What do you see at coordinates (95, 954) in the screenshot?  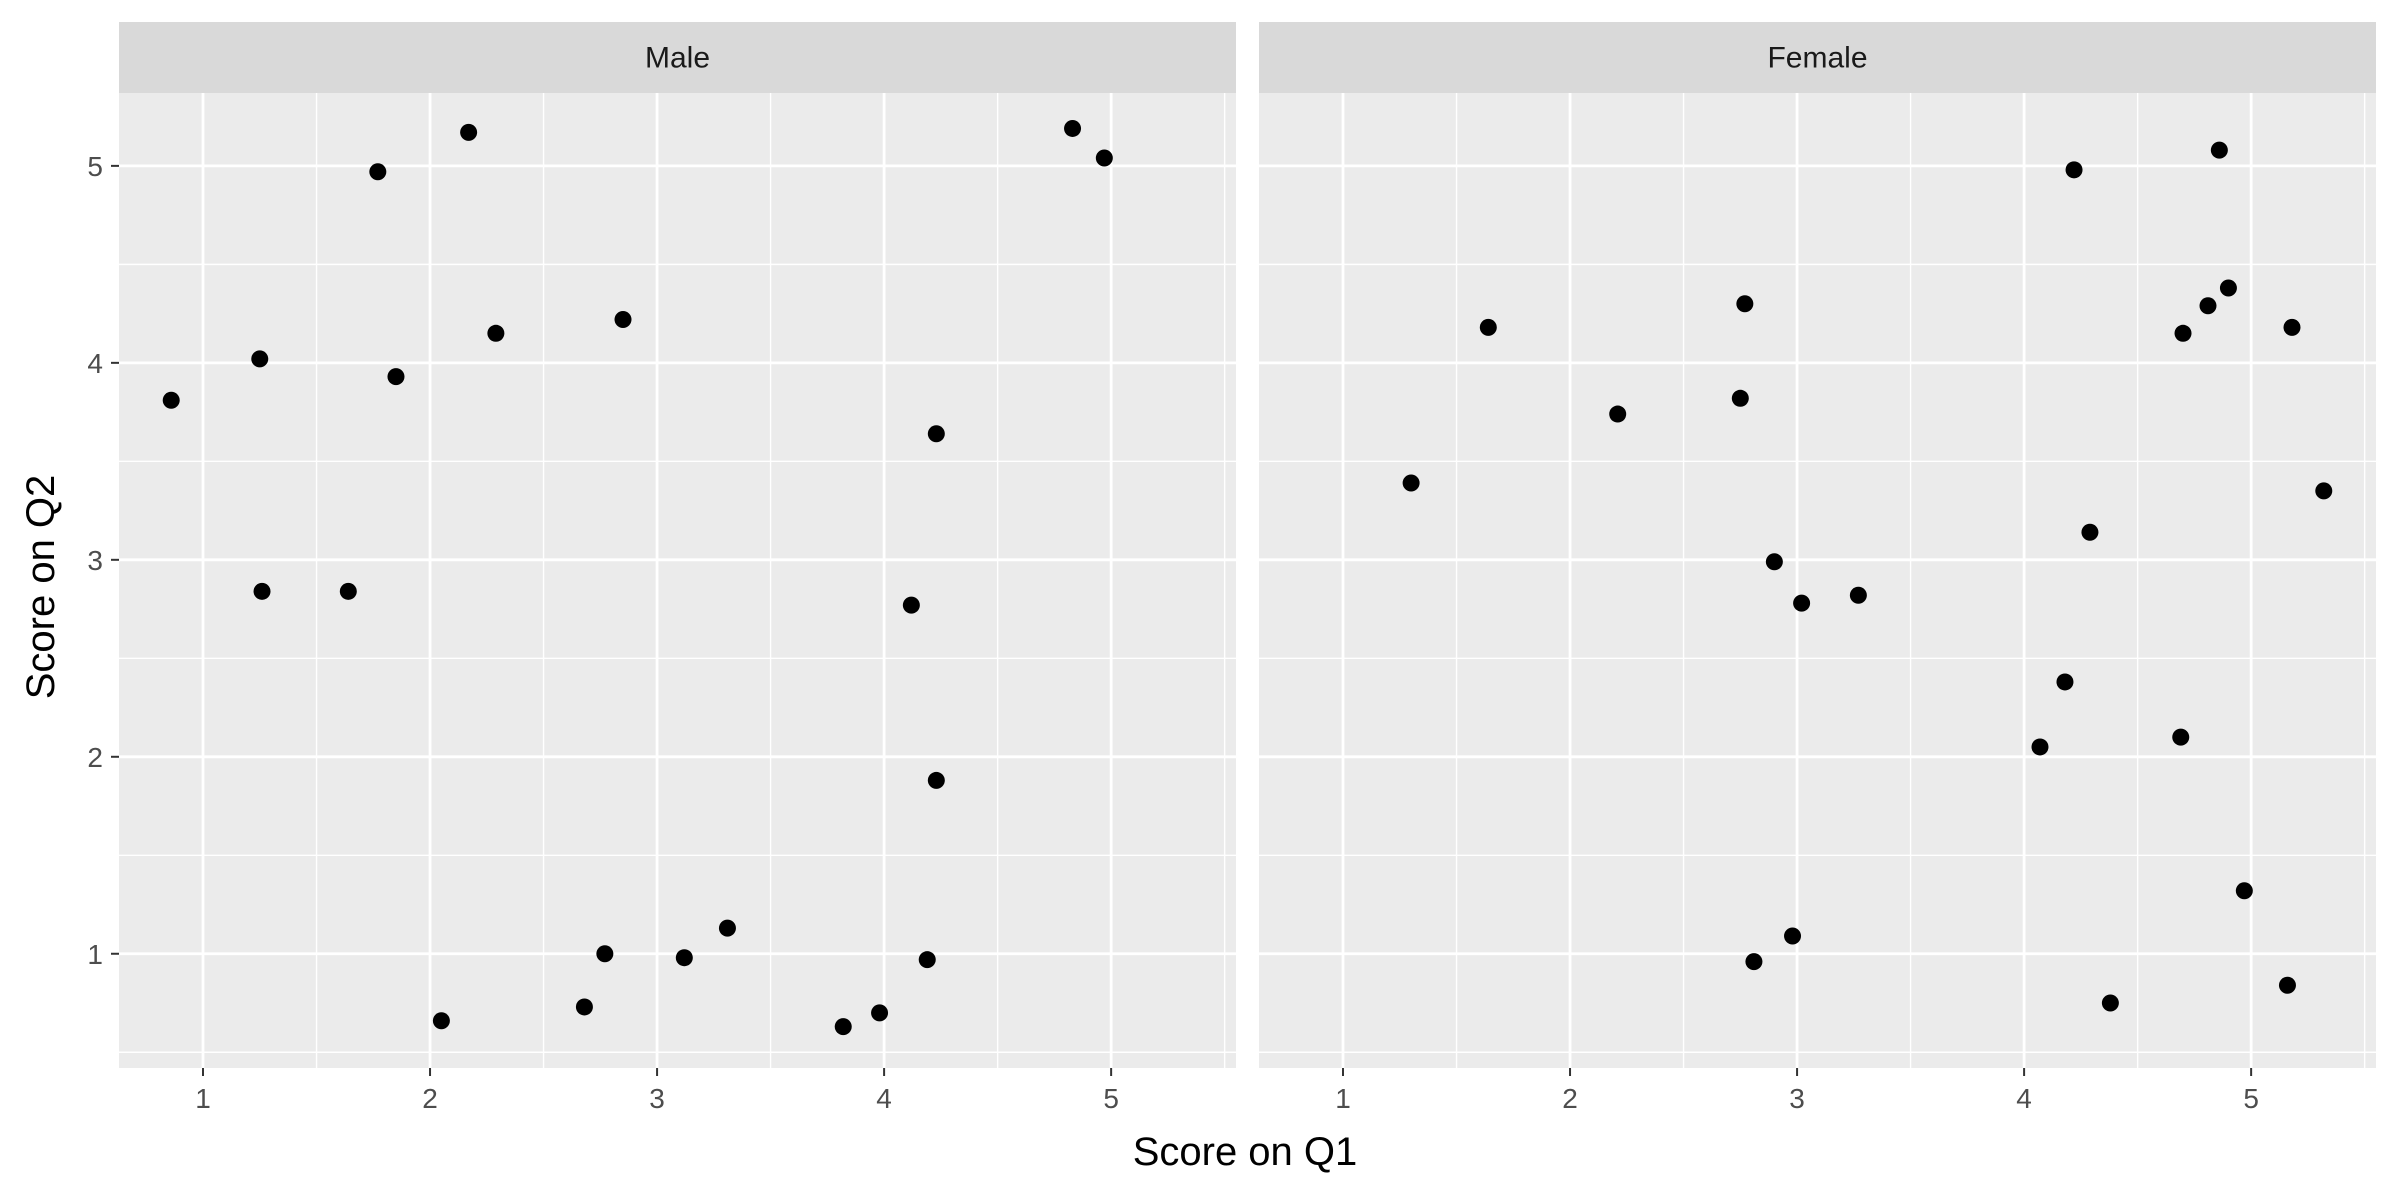 I see `y-tick-label: 1` at bounding box center [95, 954].